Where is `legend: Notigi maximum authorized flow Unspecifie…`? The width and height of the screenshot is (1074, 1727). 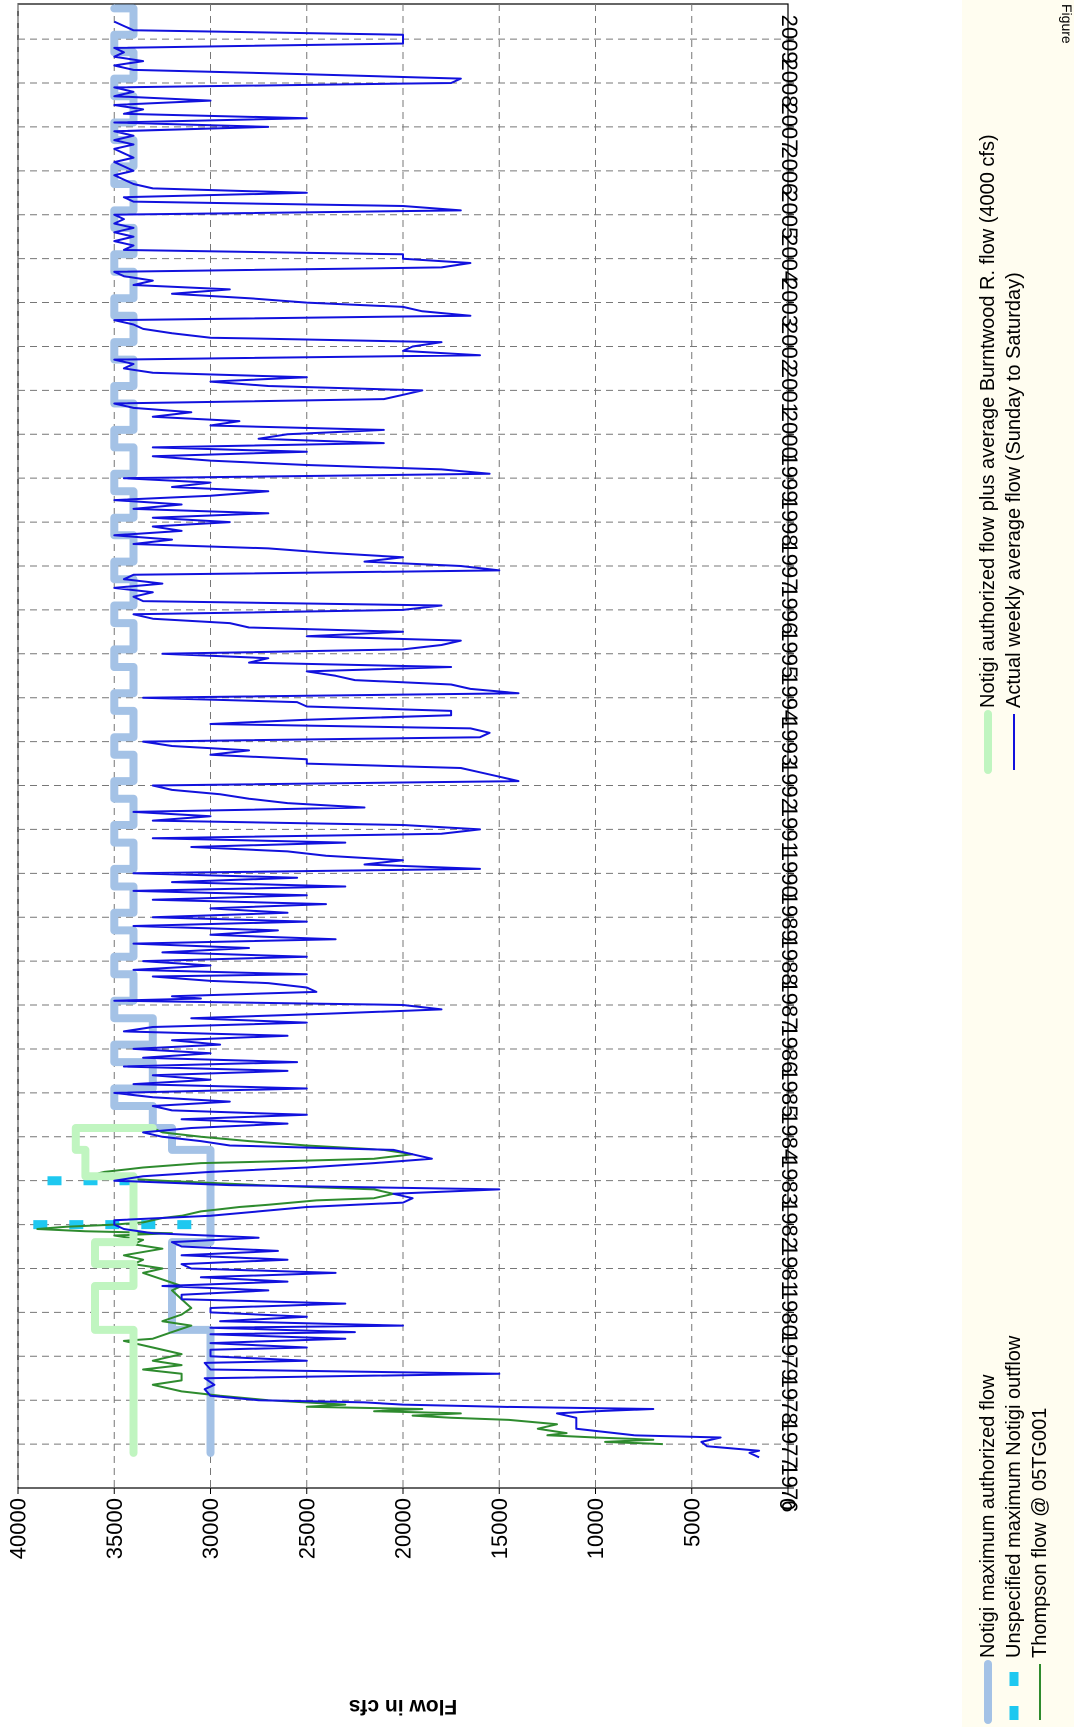 legend: Notigi maximum authorized flow Unspecifie… is located at coordinates (1018, 863).